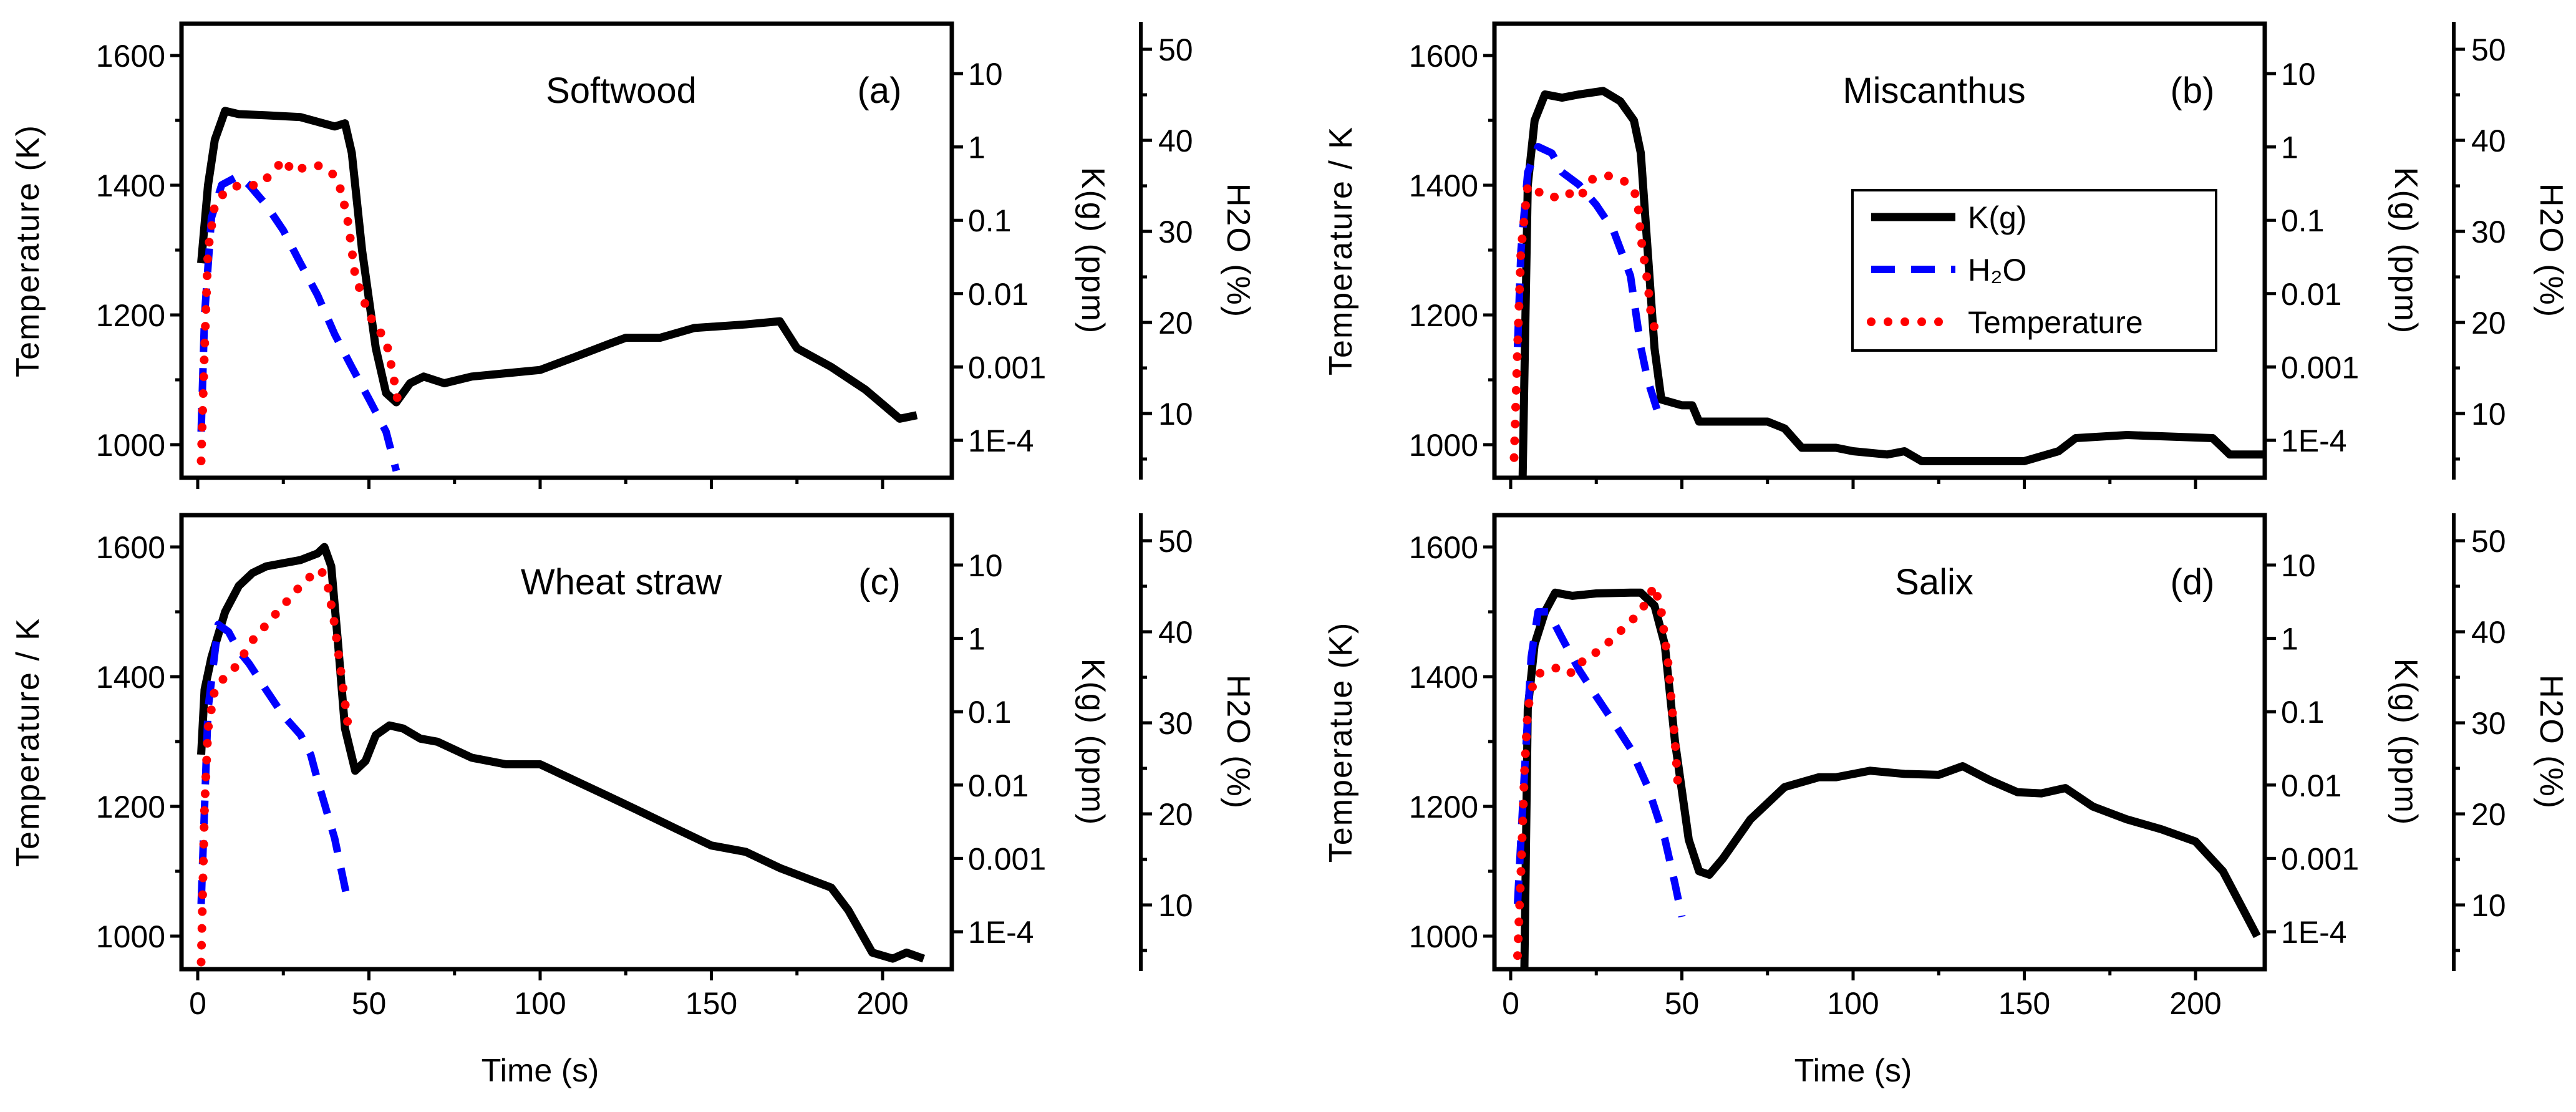 Image resolution: width=2576 pixels, height=1112 pixels. I want to click on legend: K(g) H₂O Temperature, so click(2034, 270).